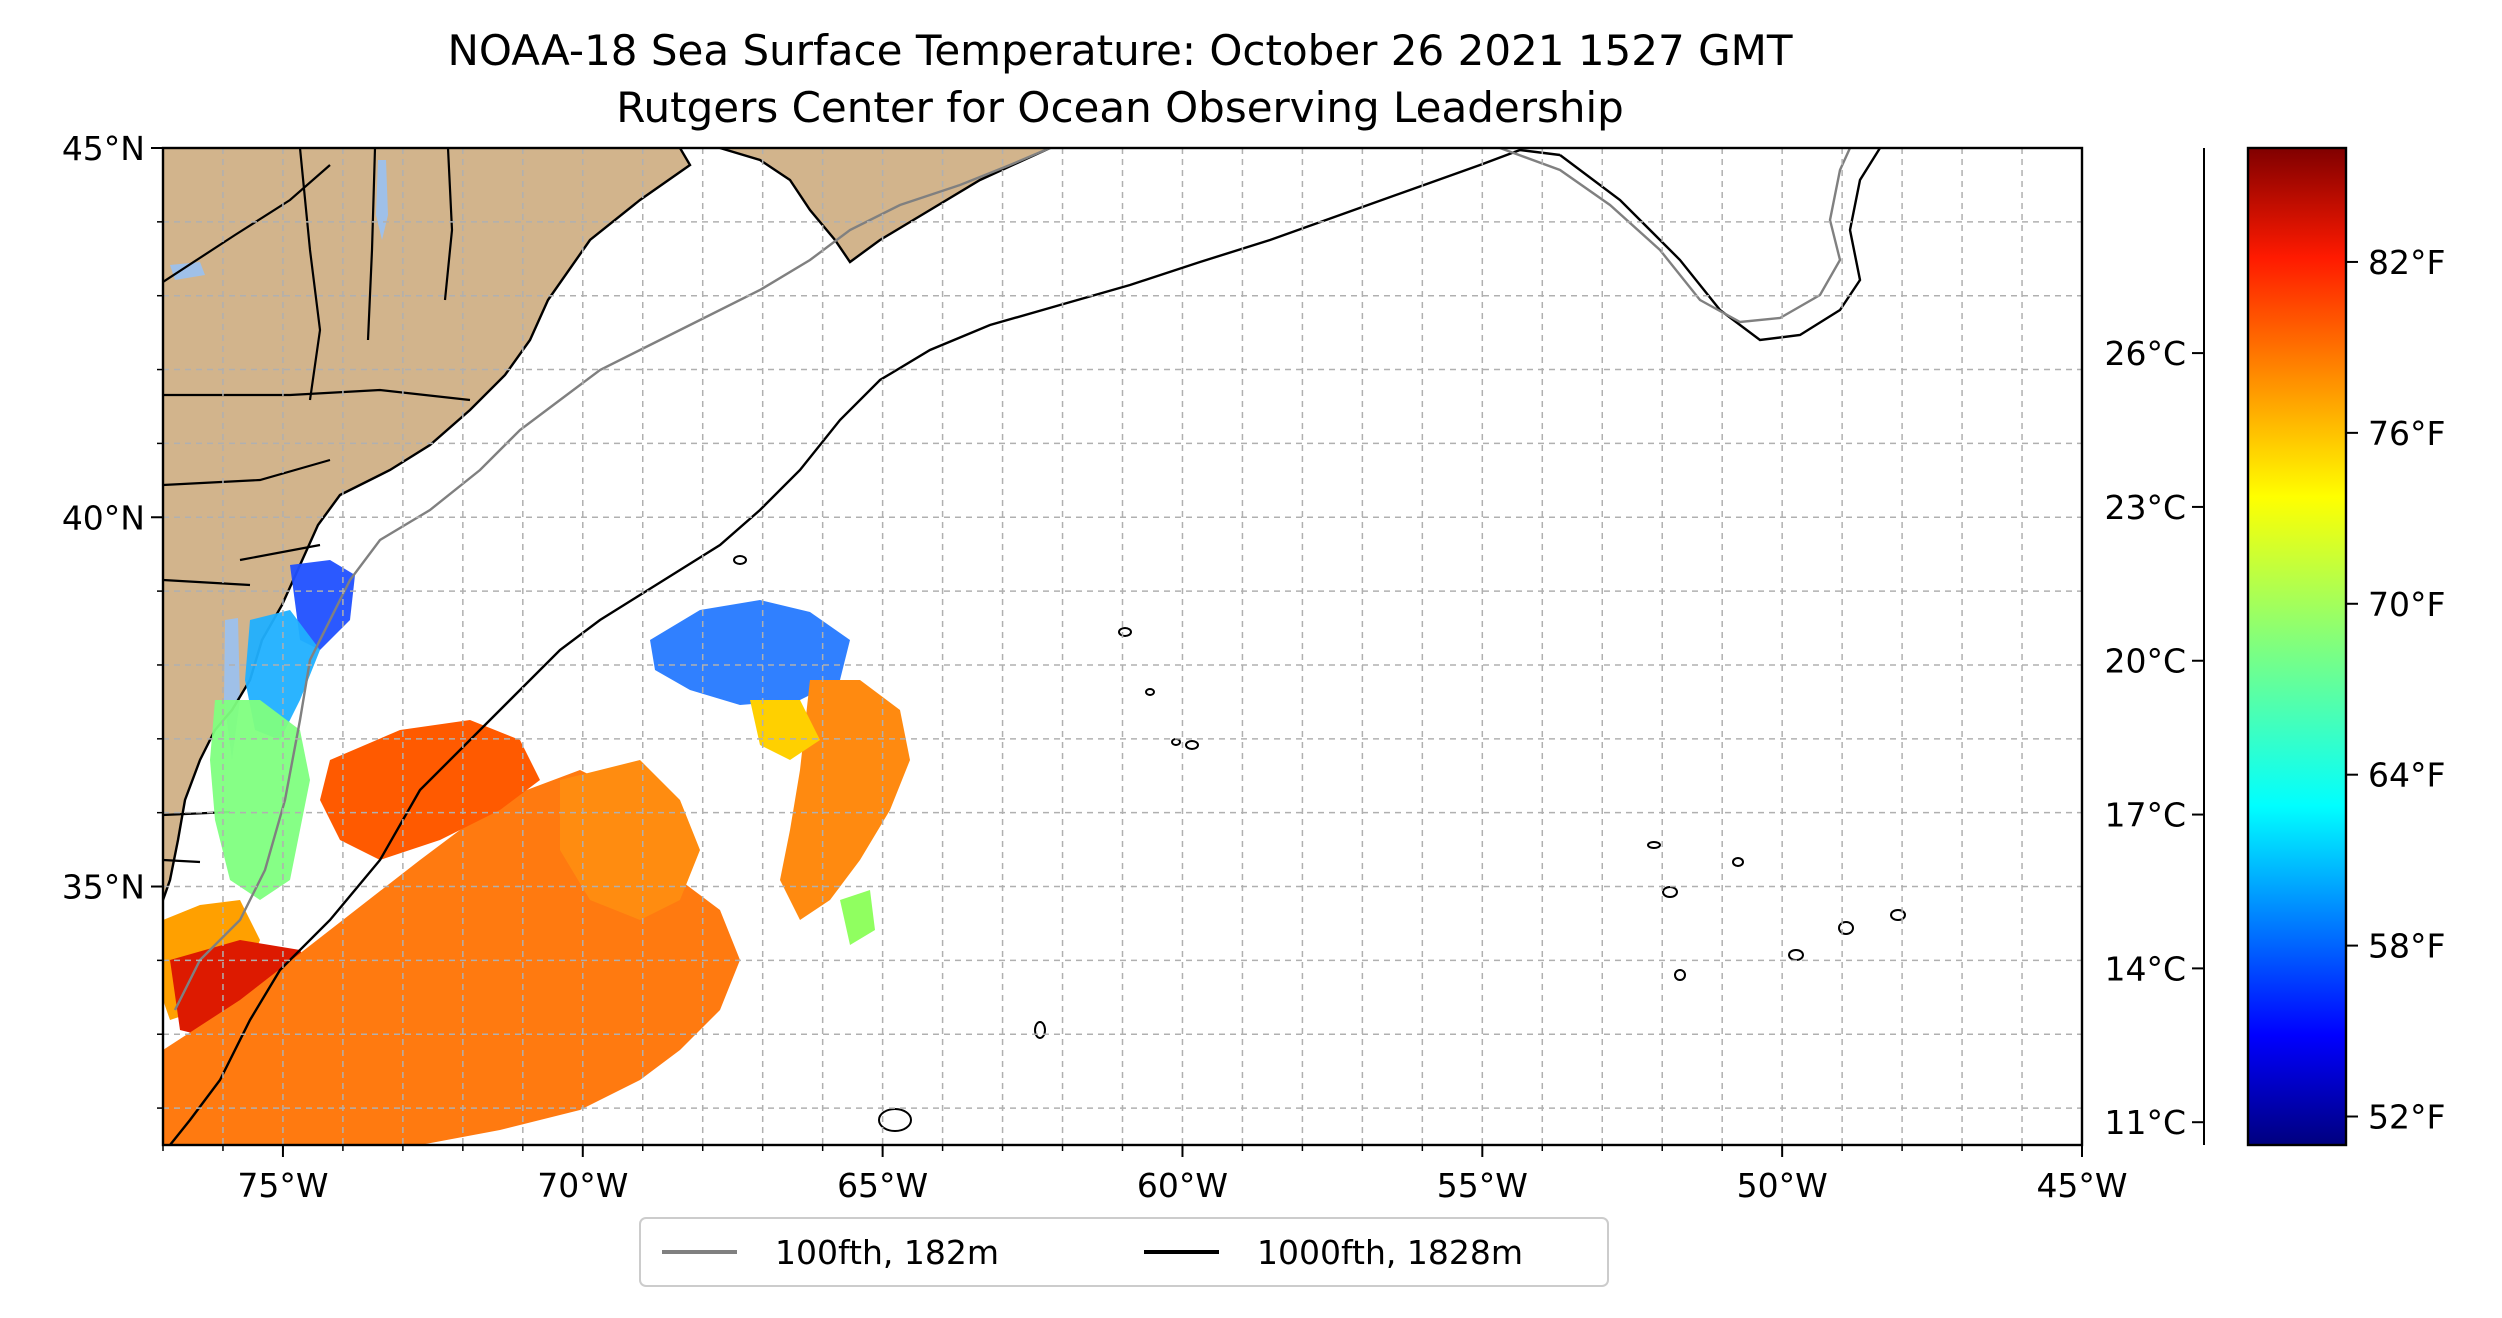 The width and height of the screenshot is (2502, 1318). I want to click on colorbar-c-tick-label: 26°C, so click(2145, 353).